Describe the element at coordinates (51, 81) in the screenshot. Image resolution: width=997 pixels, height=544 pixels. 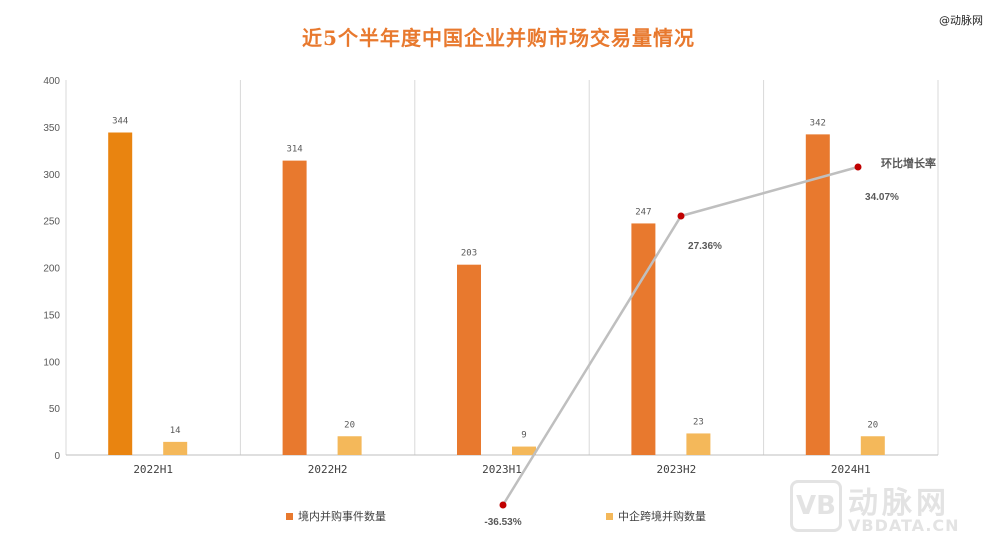
I see `y-tick-label: 400` at that location.